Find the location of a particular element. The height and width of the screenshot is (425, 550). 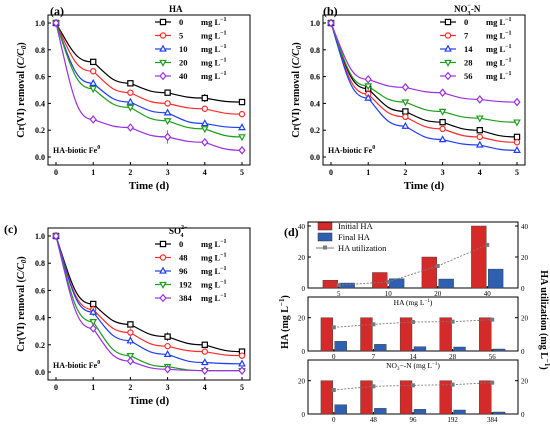

legend-label: 96 mg L−1 is located at coordinates (203, 271).